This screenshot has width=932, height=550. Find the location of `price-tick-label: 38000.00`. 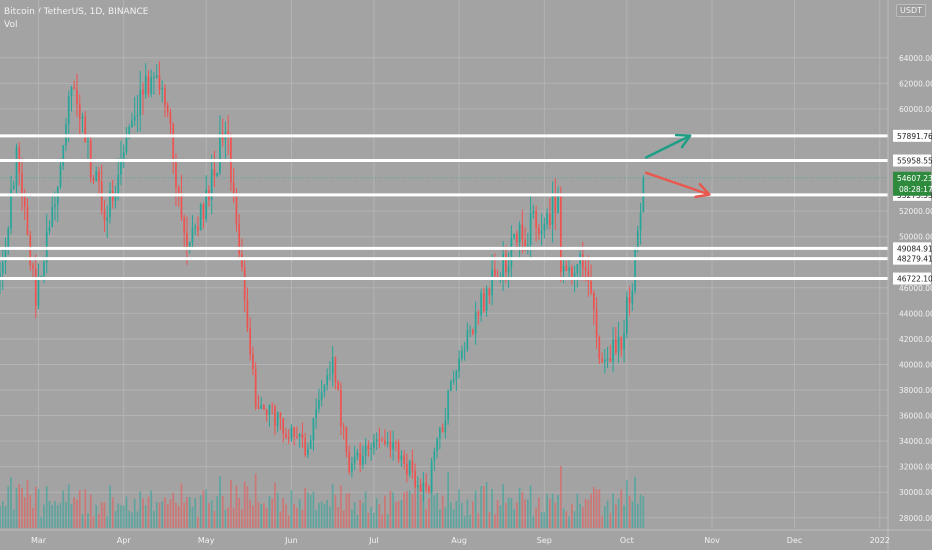

price-tick-label: 38000.00 is located at coordinates (915, 390).